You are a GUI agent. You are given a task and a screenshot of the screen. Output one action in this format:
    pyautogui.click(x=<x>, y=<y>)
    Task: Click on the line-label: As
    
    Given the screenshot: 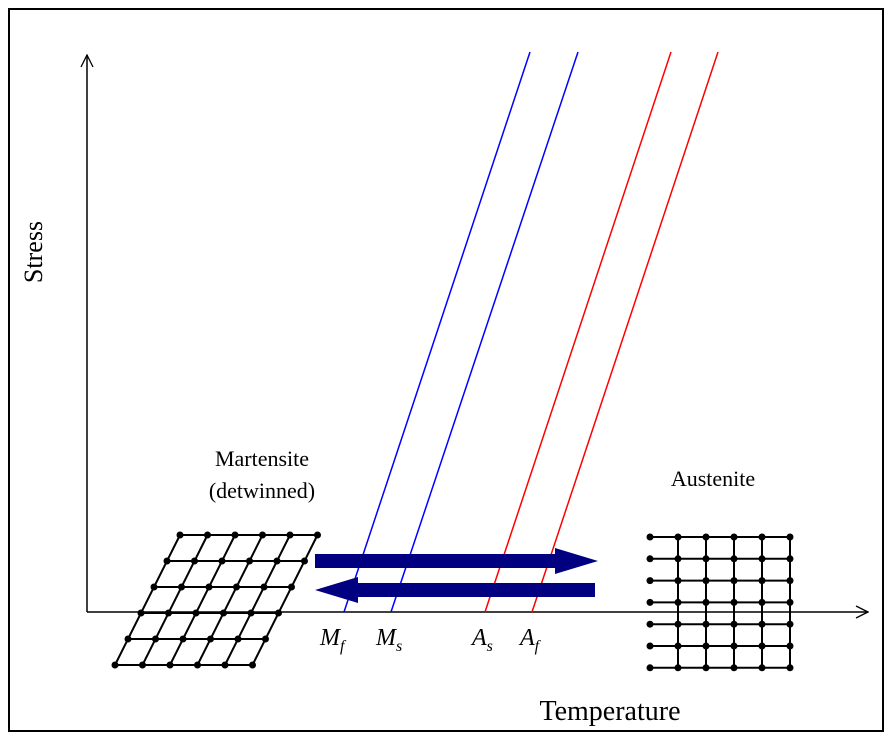 What is the action you would take?
    pyautogui.click(x=481, y=640)
    